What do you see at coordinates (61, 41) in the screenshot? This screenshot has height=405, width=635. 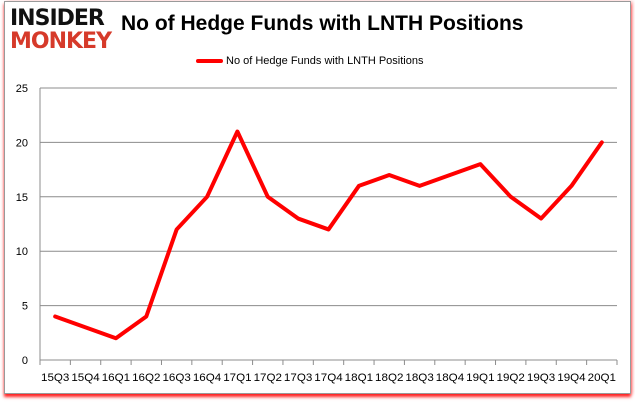 I see `logo-line2: MONKEY` at bounding box center [61, 41].